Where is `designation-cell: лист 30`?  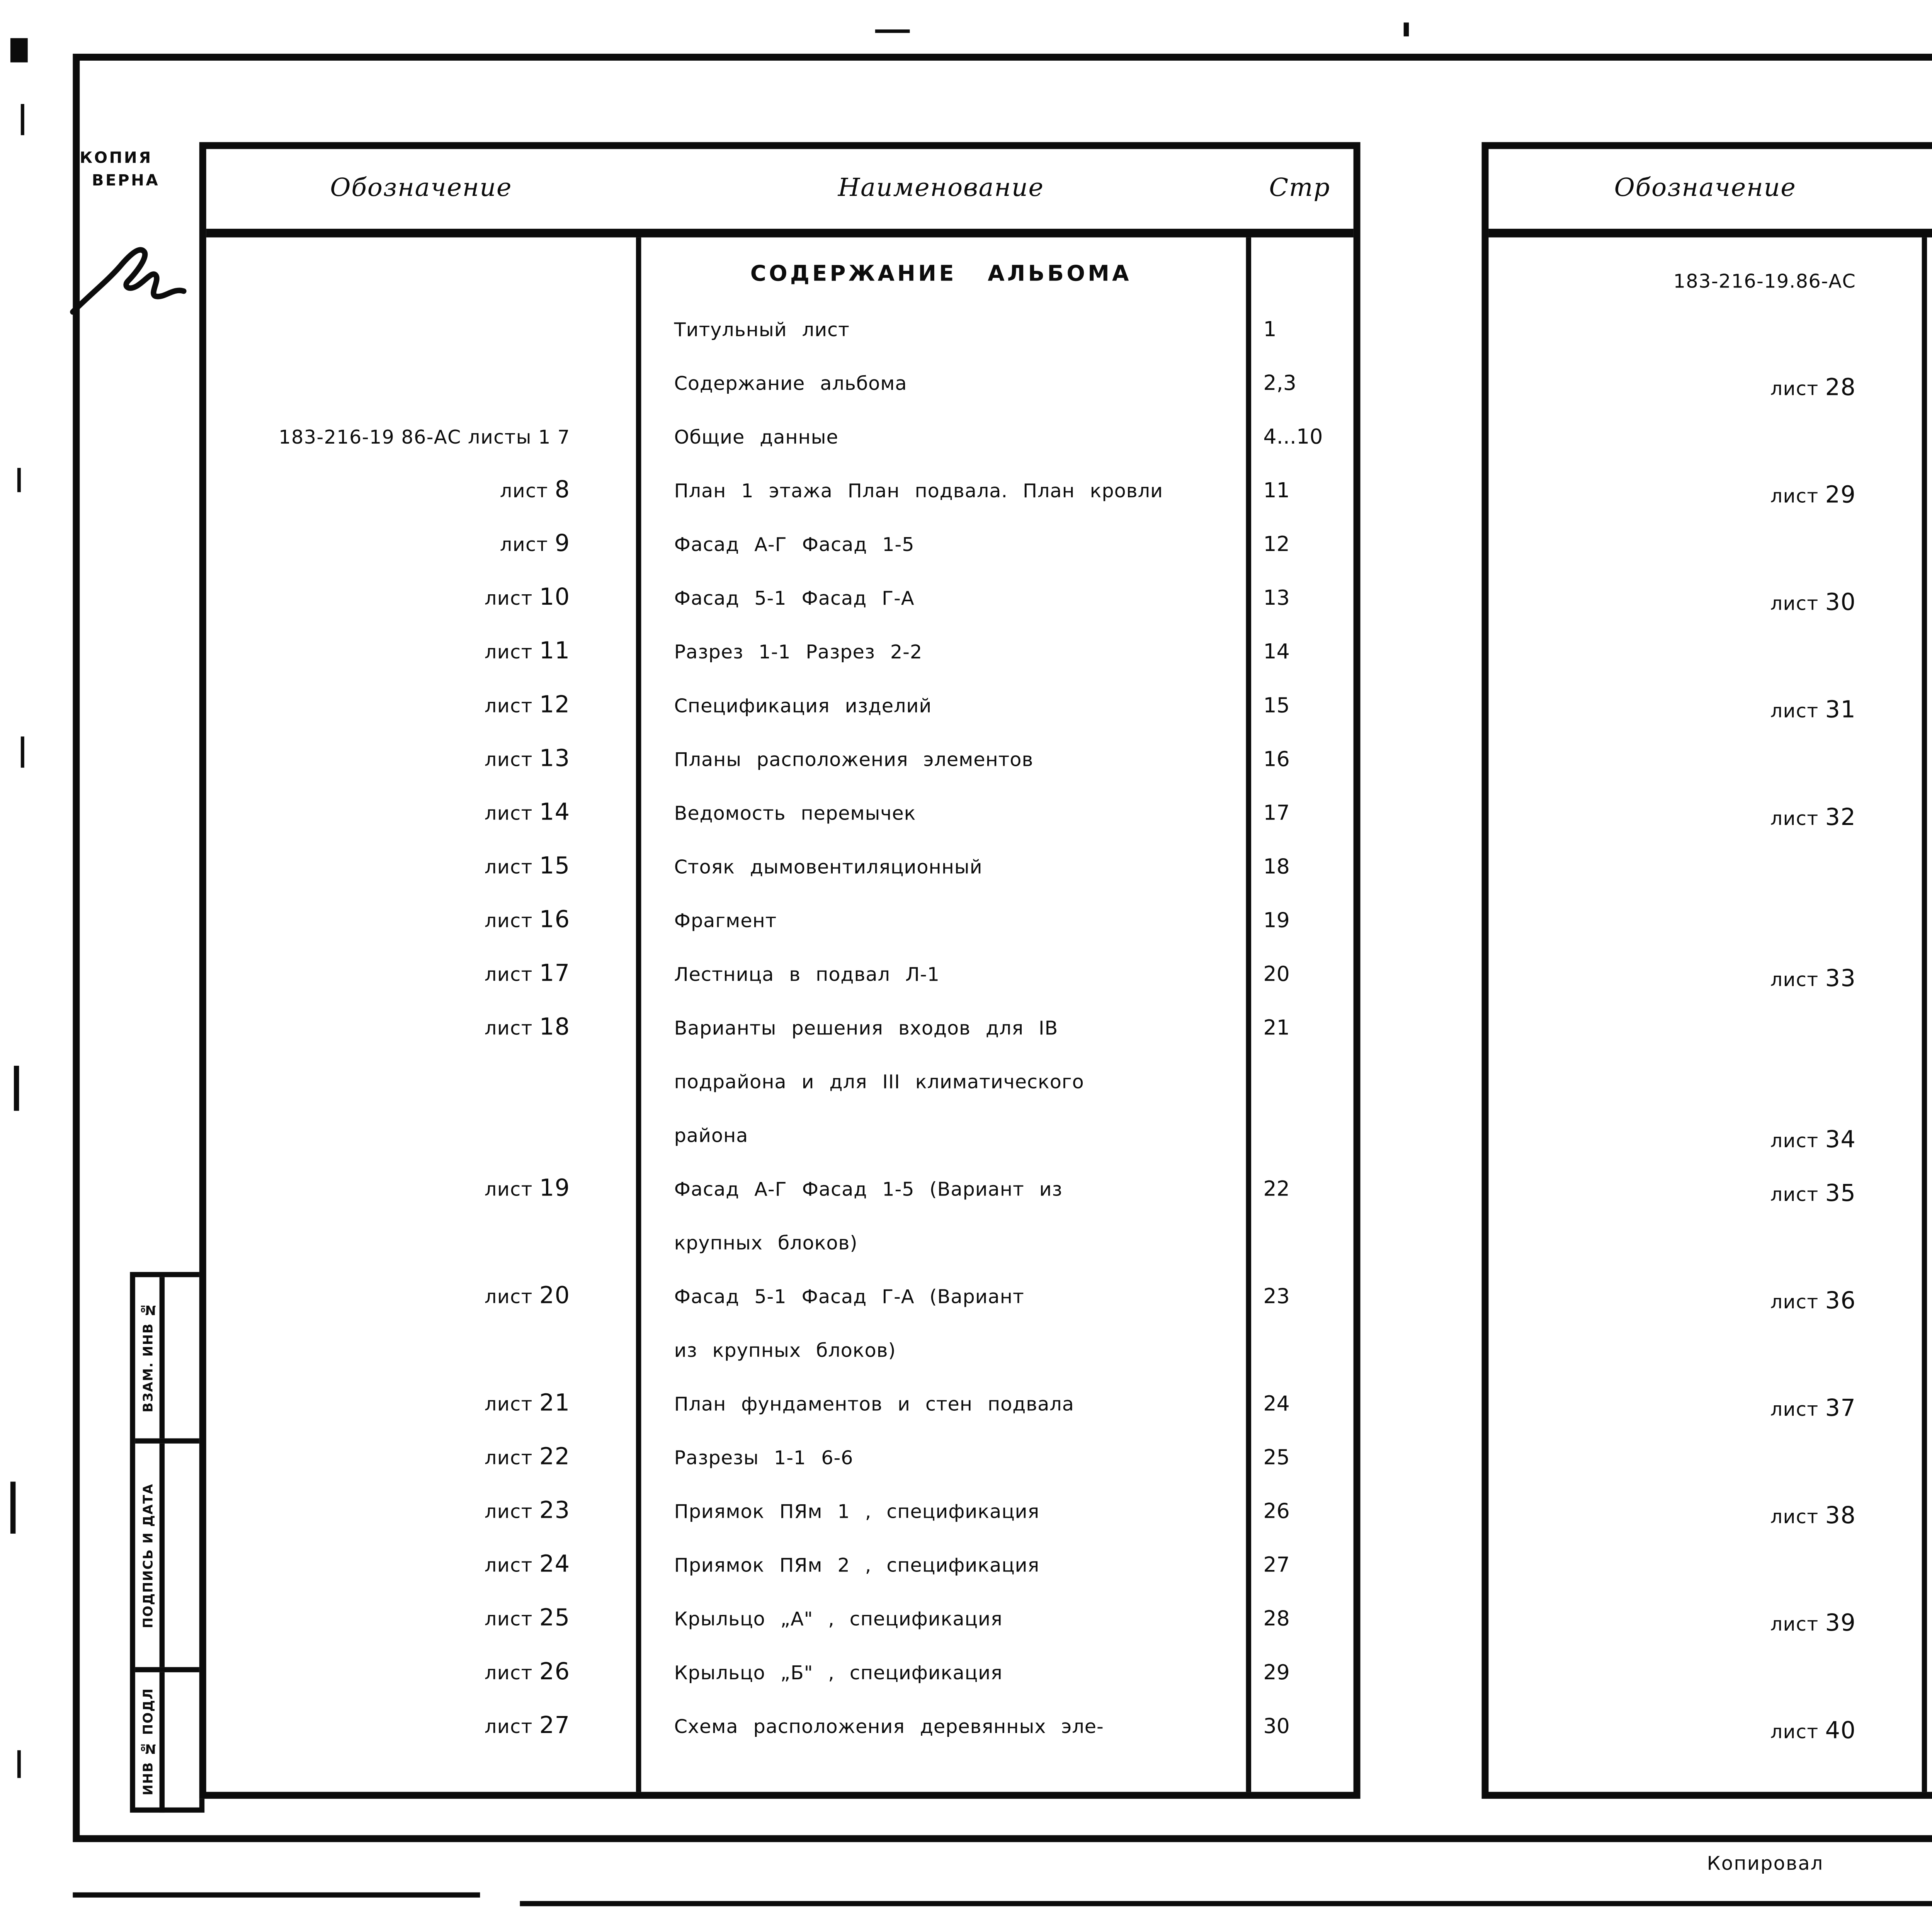
designation-cell: лист 30 is located at coordinates (1813, 603).